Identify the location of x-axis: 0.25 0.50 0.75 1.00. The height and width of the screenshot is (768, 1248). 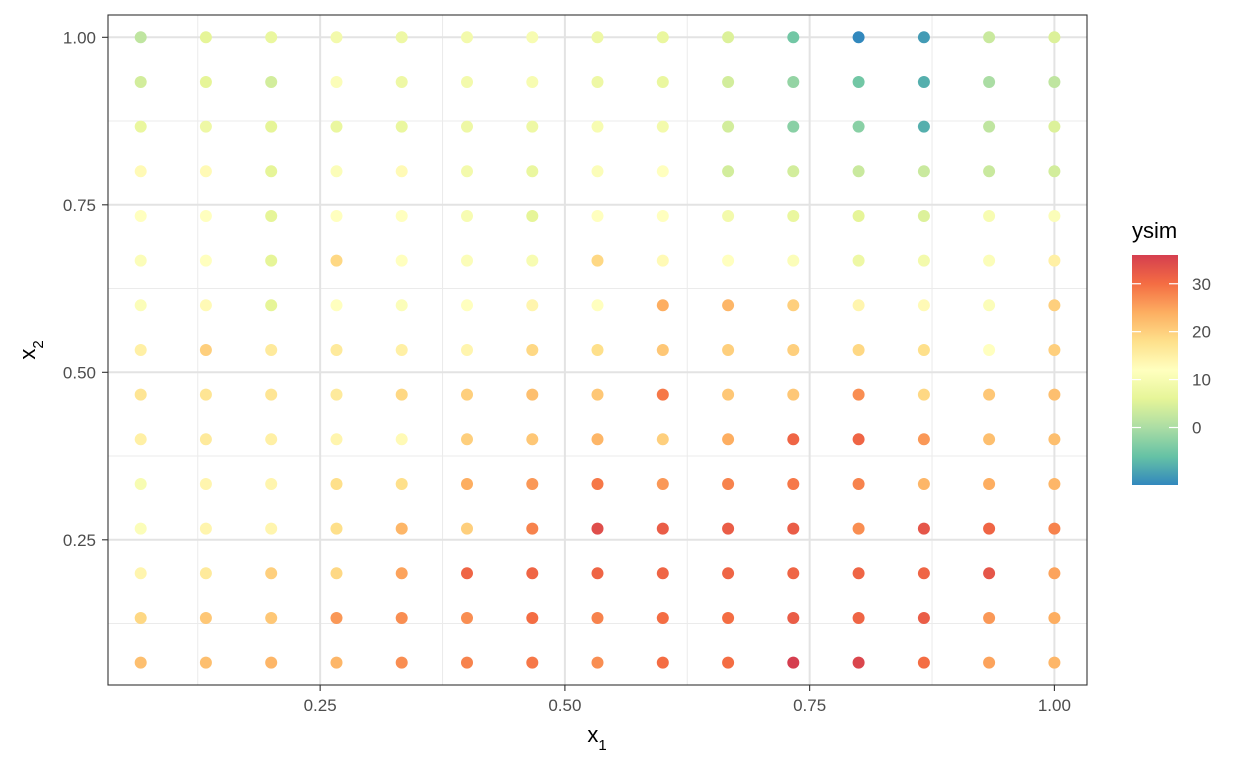
(687, 700).